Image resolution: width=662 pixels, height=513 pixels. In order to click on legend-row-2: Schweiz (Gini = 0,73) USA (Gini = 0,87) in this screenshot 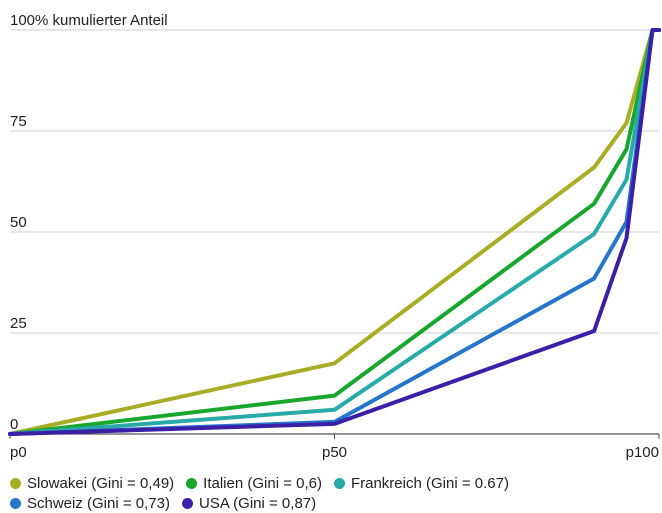, I will do `click(335, 503)`.